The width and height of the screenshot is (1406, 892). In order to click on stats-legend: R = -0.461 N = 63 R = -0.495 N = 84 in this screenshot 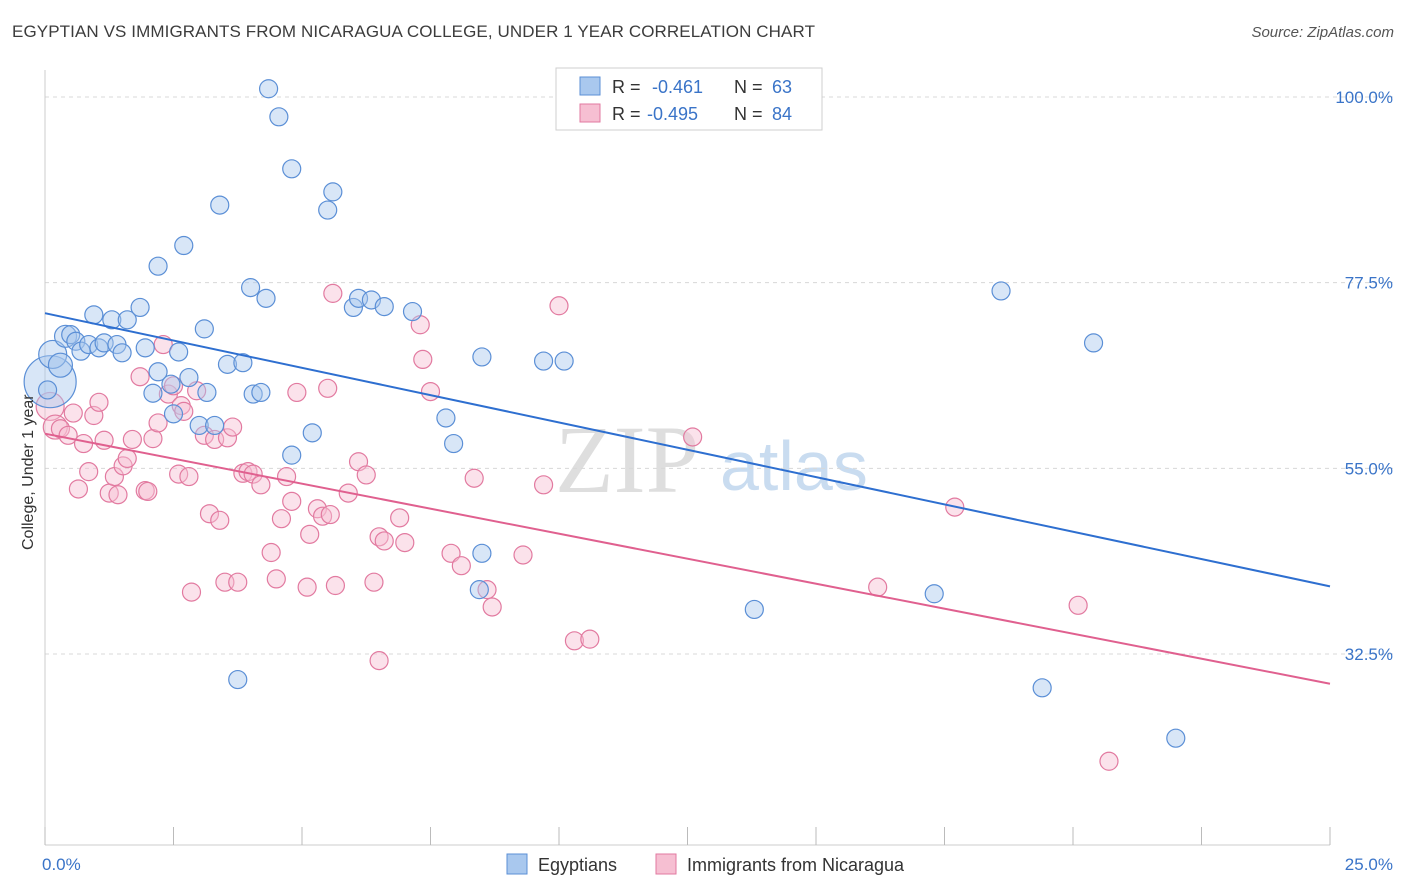, I will do `click(689, 99)`.